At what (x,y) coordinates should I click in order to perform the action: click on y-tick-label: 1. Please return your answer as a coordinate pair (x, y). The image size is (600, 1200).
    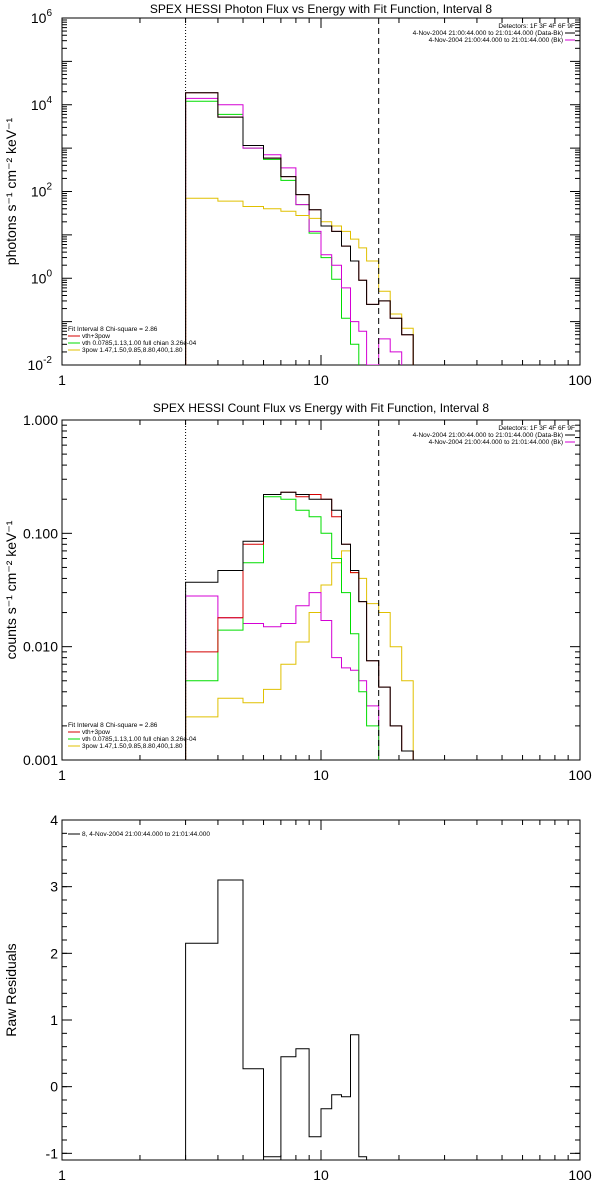
    Looking at the image, I should click on (54, 1020).